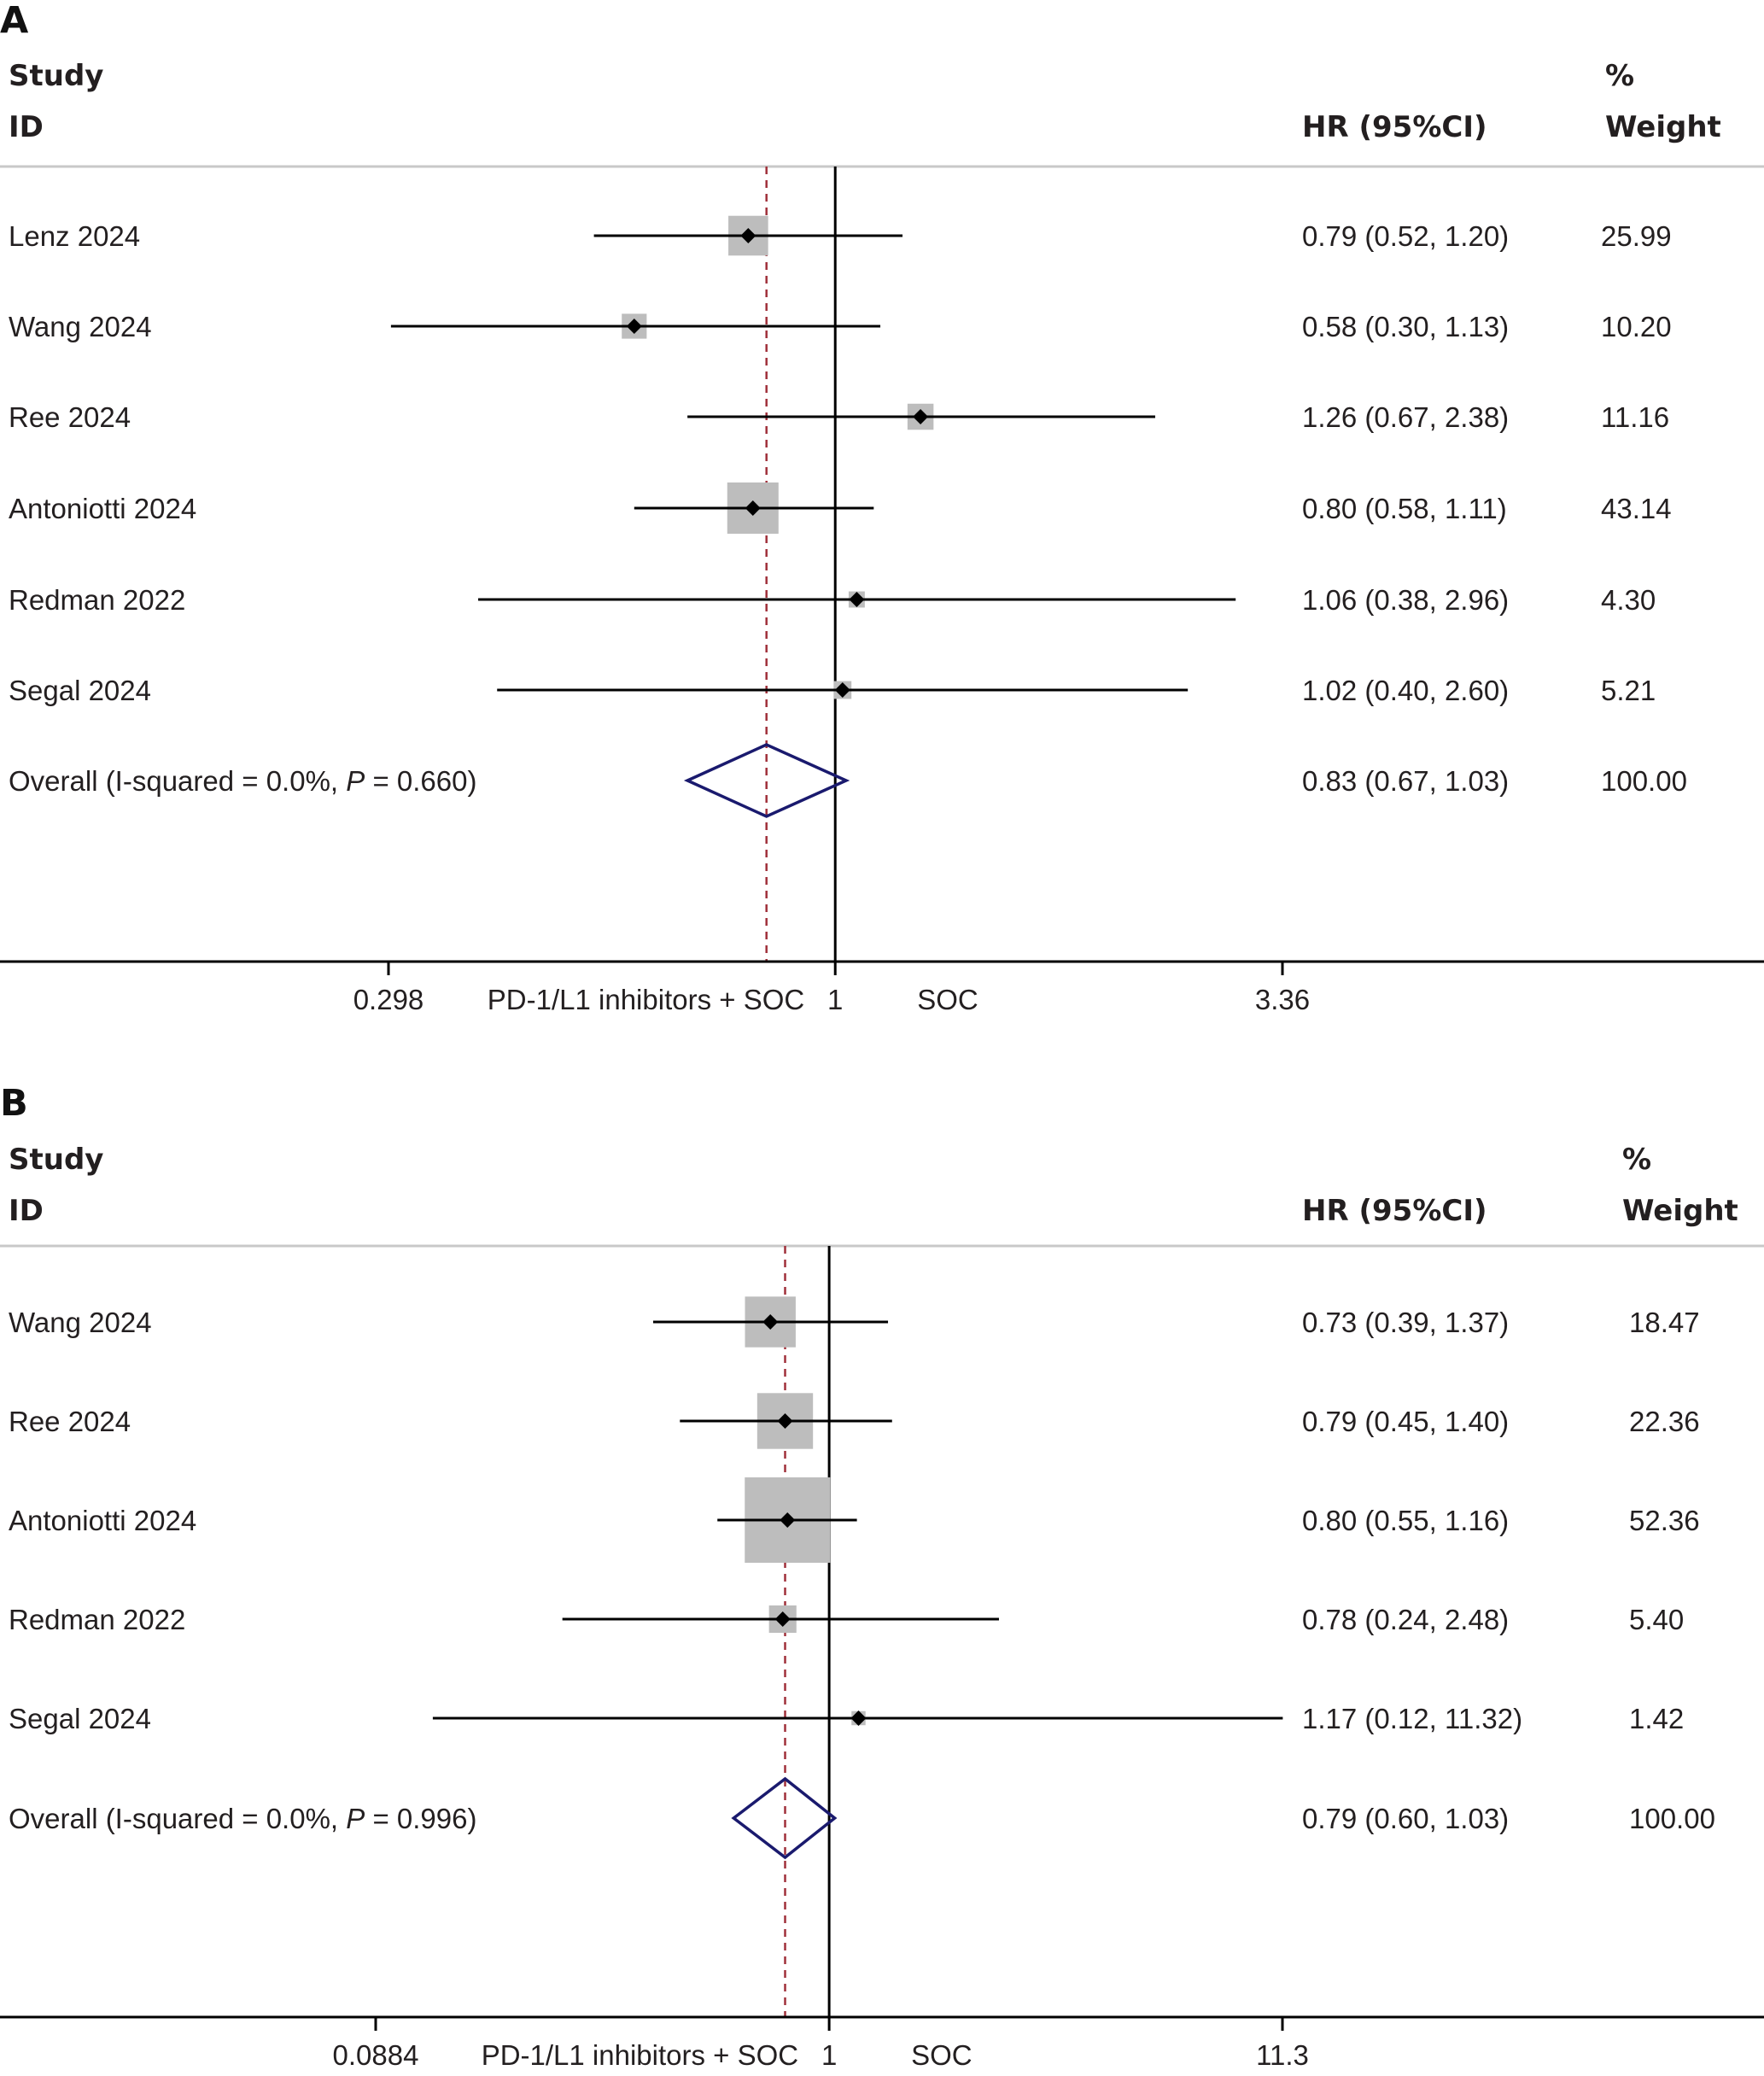 Image resolution: width=1764 pixels, height=2076 pixels. I want to click on hr-value: 0.58 (0.30, 1.13), so click(1405, 326).